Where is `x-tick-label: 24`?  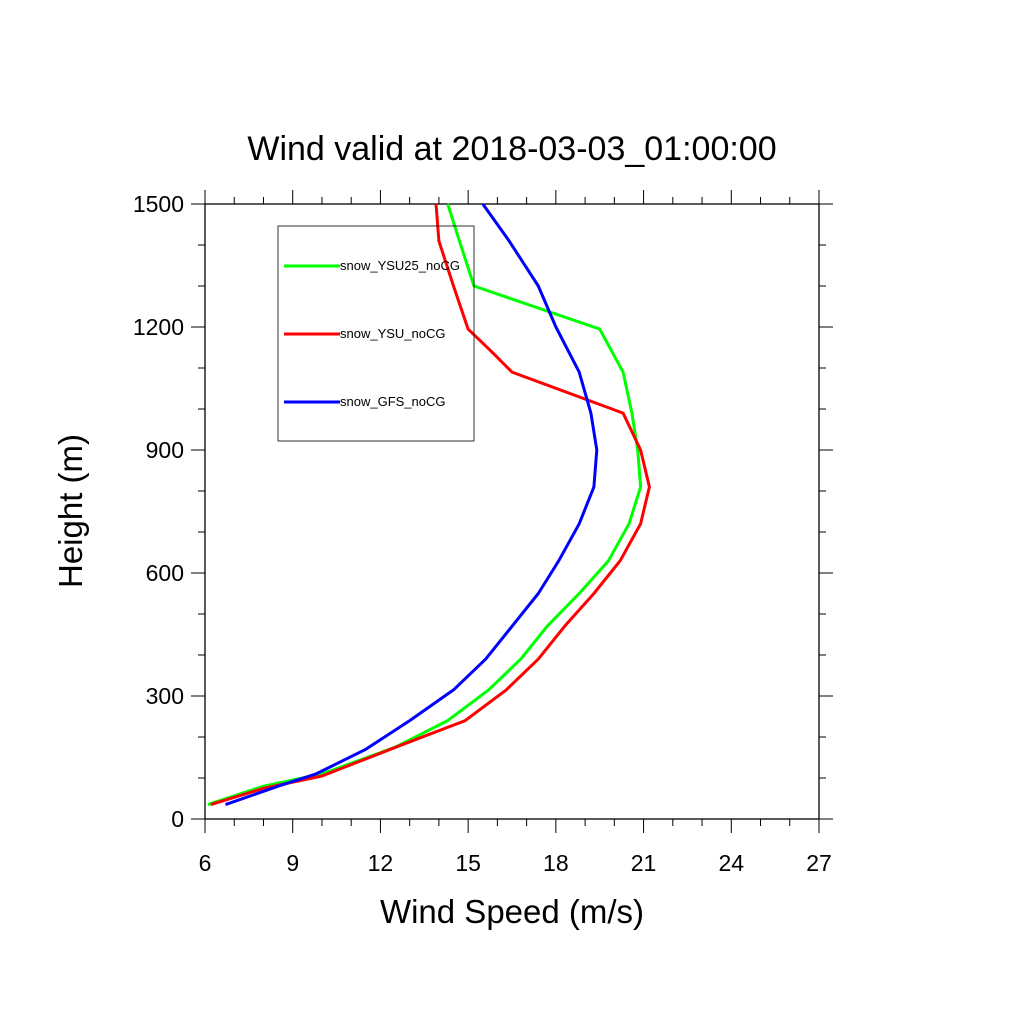
x-tick-label: 24 is located at coordinates (731, 863).